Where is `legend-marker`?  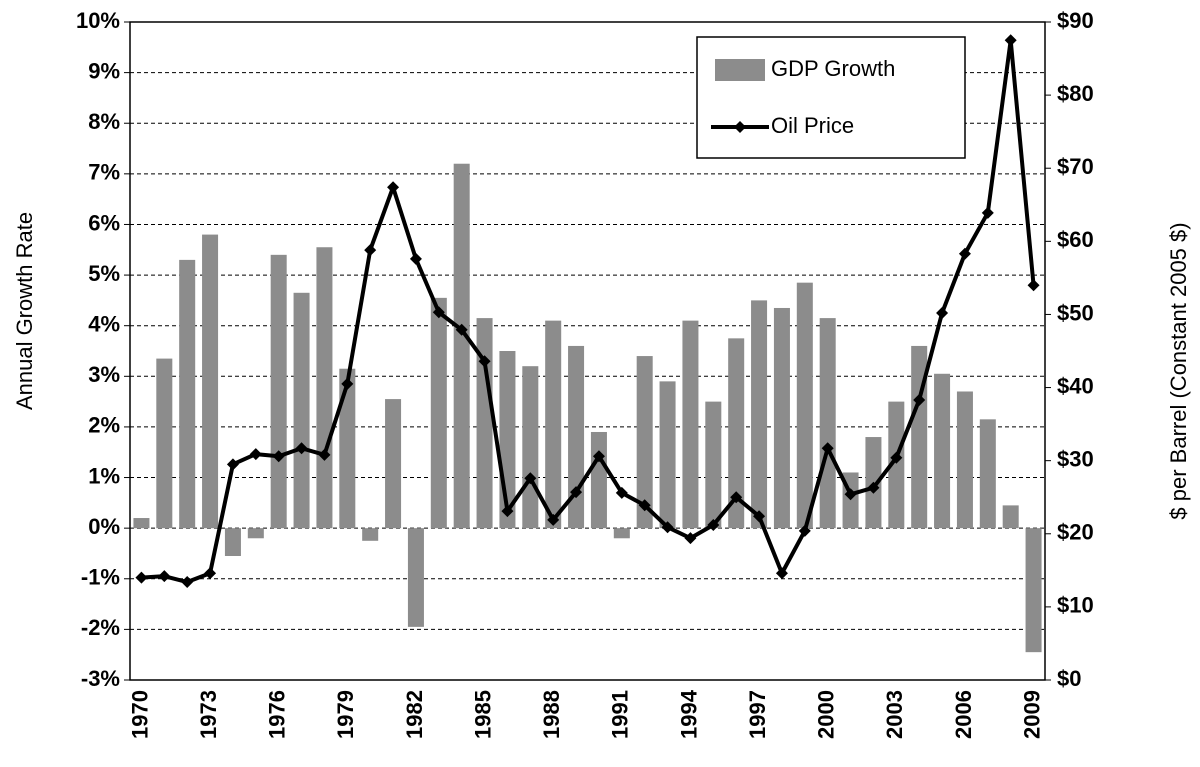
legend-marker is located at coordinates (740, 127).